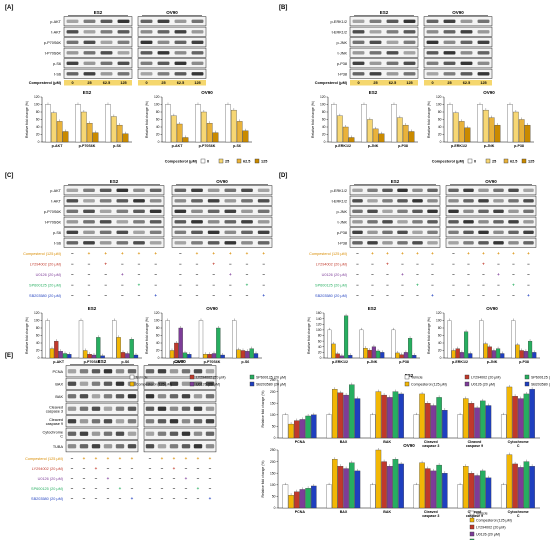 The width and height of the screenshot is (550, 540). I want to click on blot-band-label: p-P38, so click(342, 64).